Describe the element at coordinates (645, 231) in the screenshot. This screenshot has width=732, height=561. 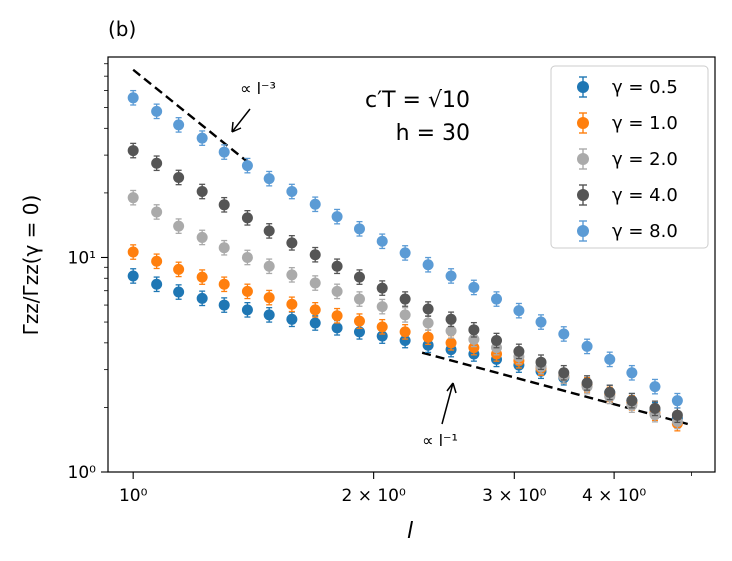
I see `legend-label: γ = 8.0` at that location.